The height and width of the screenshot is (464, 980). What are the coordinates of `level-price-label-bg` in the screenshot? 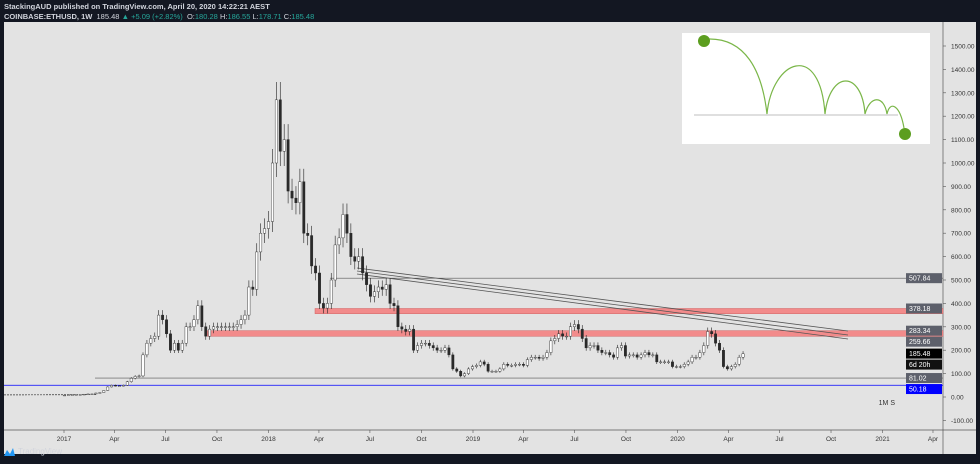 It's located at (924, 341).